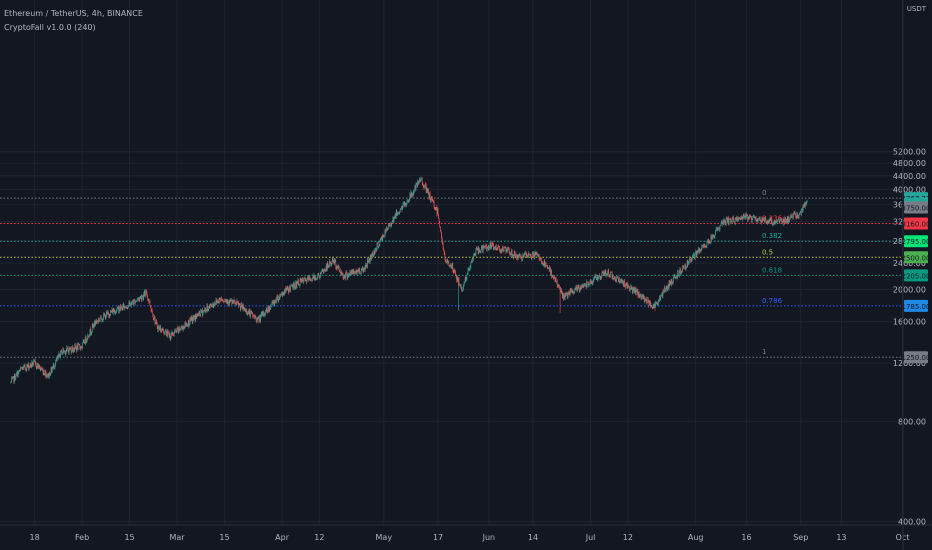 This screenshot has width=932, height=550. I want to click on y-tick-label: 4000.00, so click(909, 190).